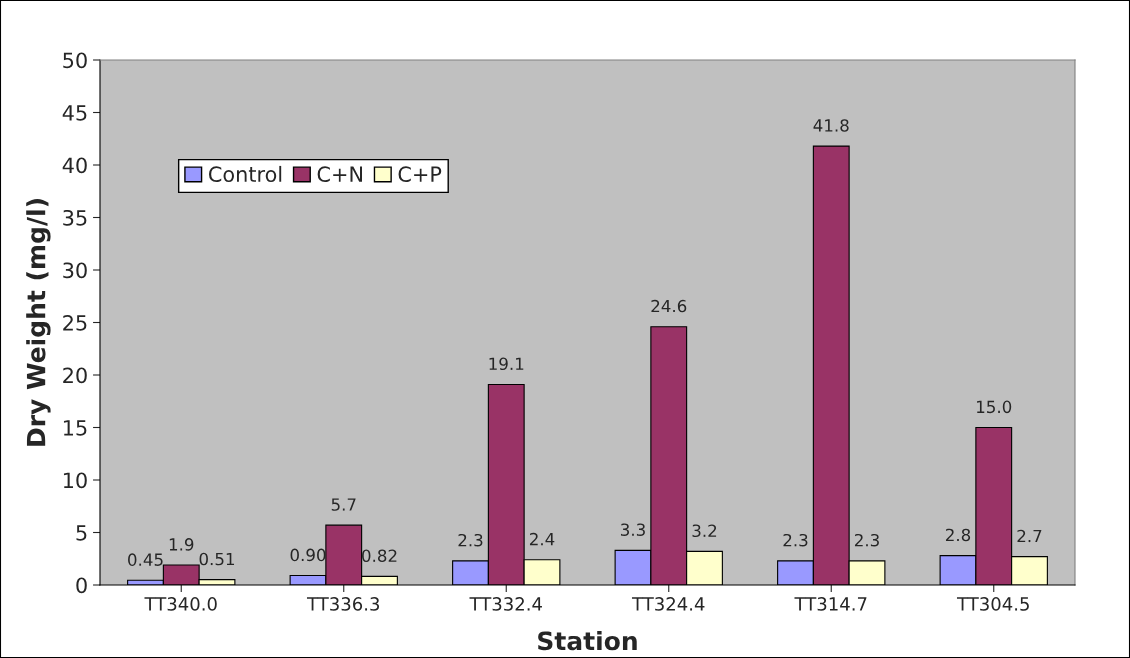  I want to click on data-label: 41.8, so click(831, 125).